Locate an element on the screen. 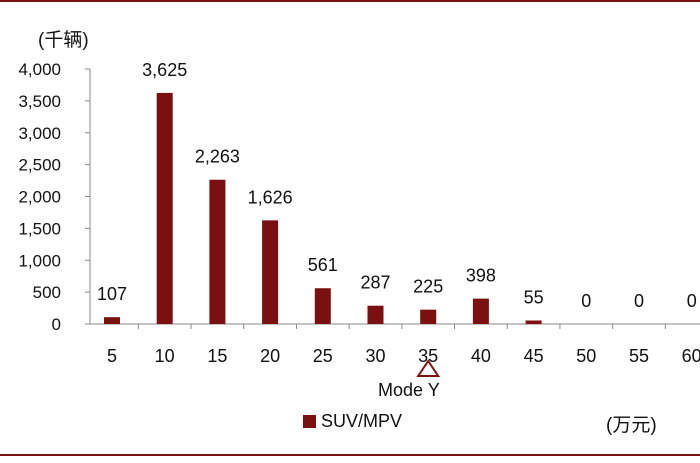 The image size is (700, 463). legend-label: SUV/MPV is located at coordinates (362, 421).